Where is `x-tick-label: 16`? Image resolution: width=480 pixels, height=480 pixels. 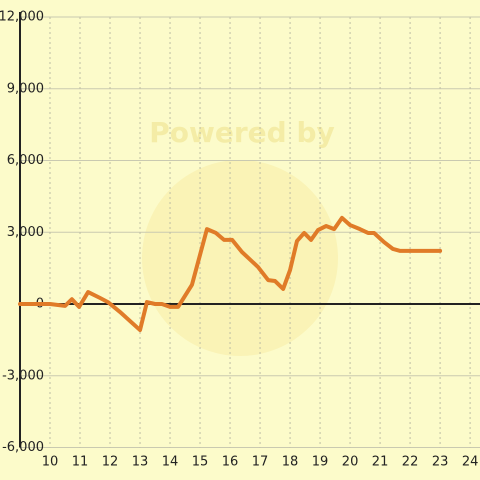
x-tick-label: 16 is located at coordinates (230, 462).